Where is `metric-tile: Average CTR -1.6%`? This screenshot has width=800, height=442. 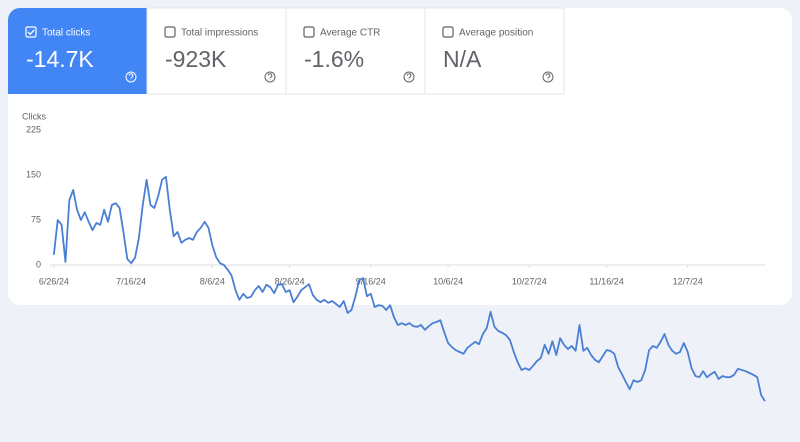
metric-tile: Average CTR -1.6% is located at coordinates (355, 51).